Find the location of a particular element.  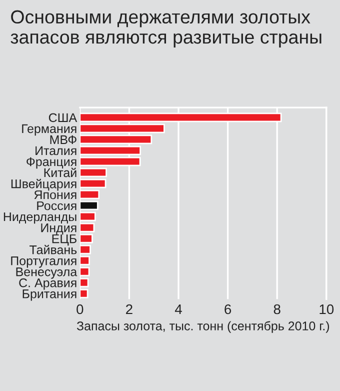

y-tick-label: Япония is located at coordinates (55, 195).